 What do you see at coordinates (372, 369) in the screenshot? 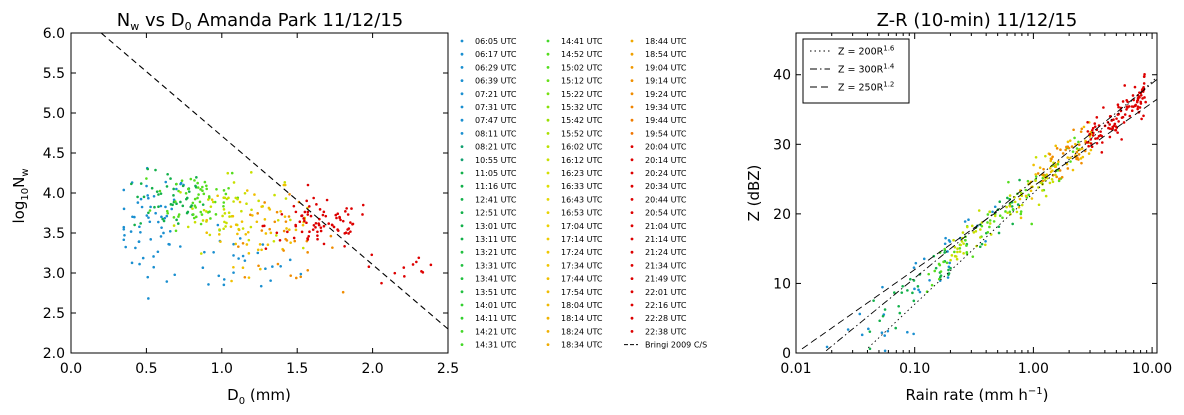
I see `x-tick-label: 2.0` at bounding box center [372, 369].